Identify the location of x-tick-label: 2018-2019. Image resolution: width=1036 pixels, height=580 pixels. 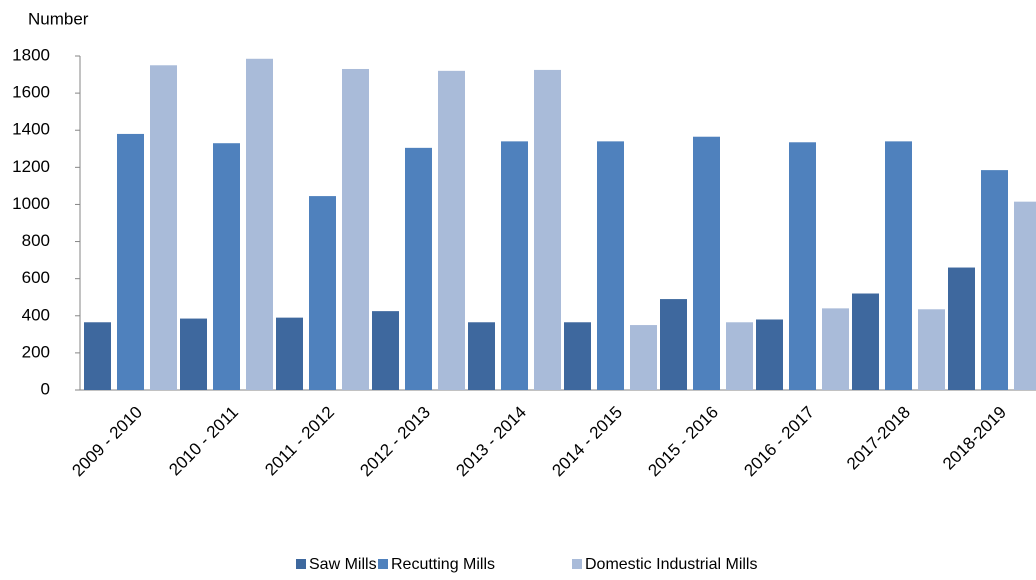
(974, 438).